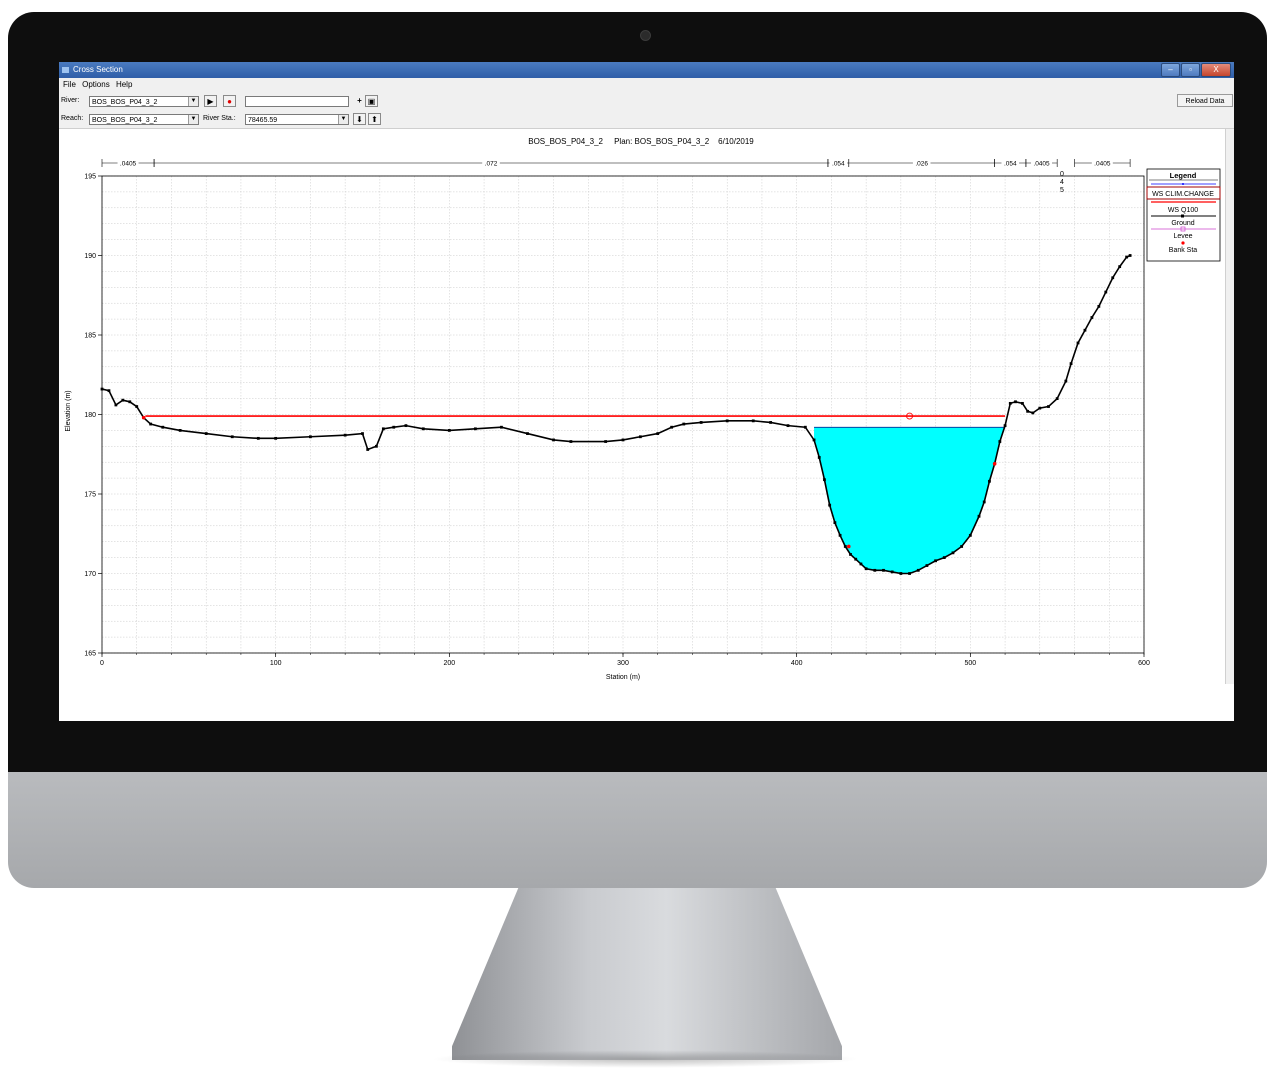  I want to click on x-axis-label: Station (m), so click(623, 677).